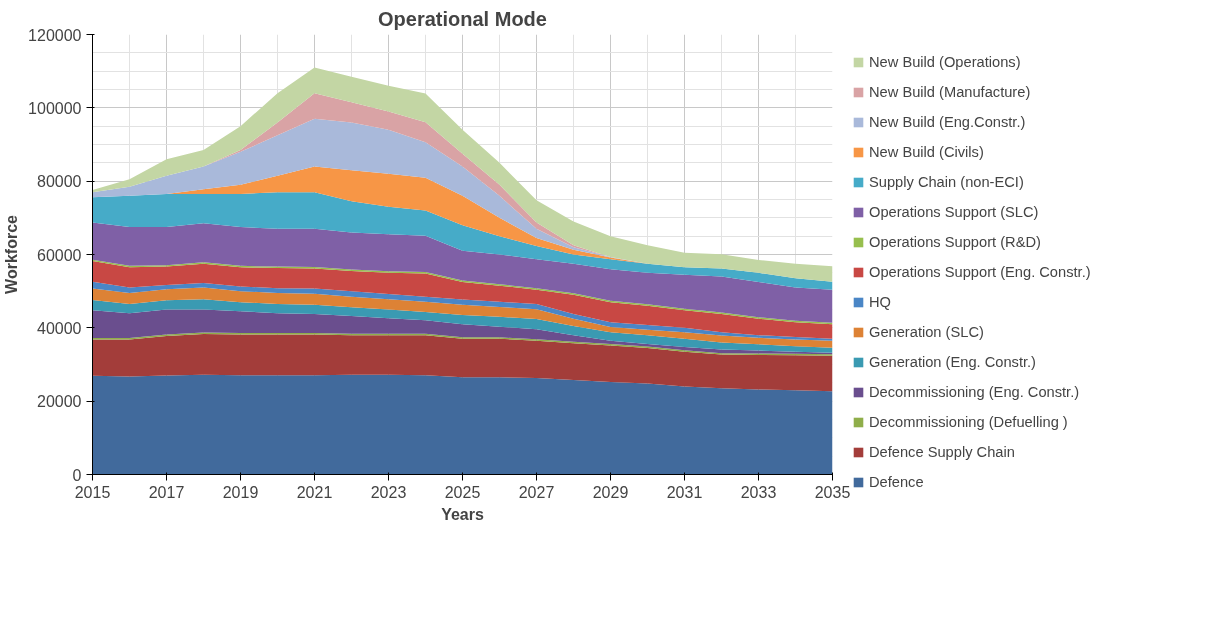 This screenshot has width=1227, height=621. What do you see at coordinates (955, 242) in the screenshot?
I see `legend-label: Operations Support (R&D)` at bounding box center [955, 242].